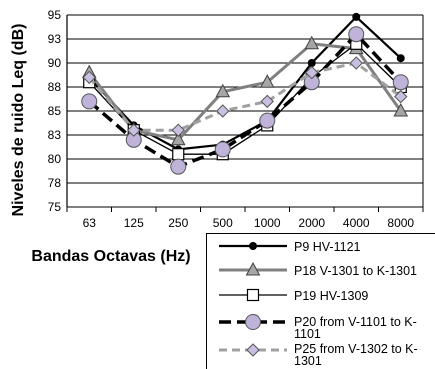 Image resolution: width=435 pixels, height=369 pixels. I want to click on y-axis-title: Niveles de ruido Leq (dB), so click(18, 120).